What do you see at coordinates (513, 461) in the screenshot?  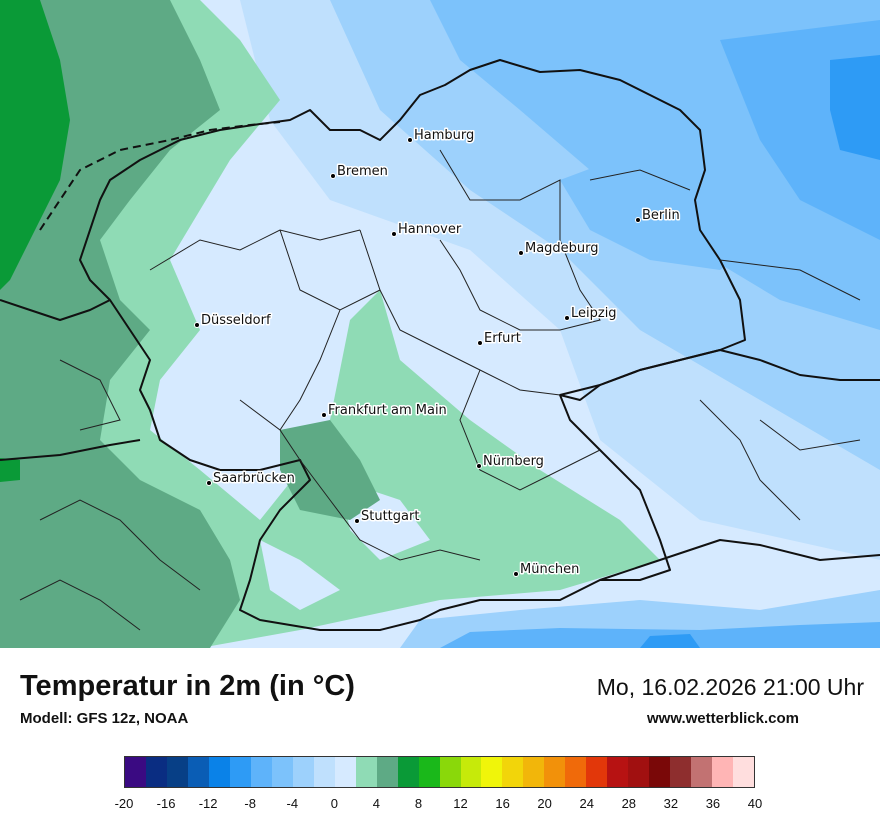 I see `city-label: Nürnberg` at bounding box center [513, 461].